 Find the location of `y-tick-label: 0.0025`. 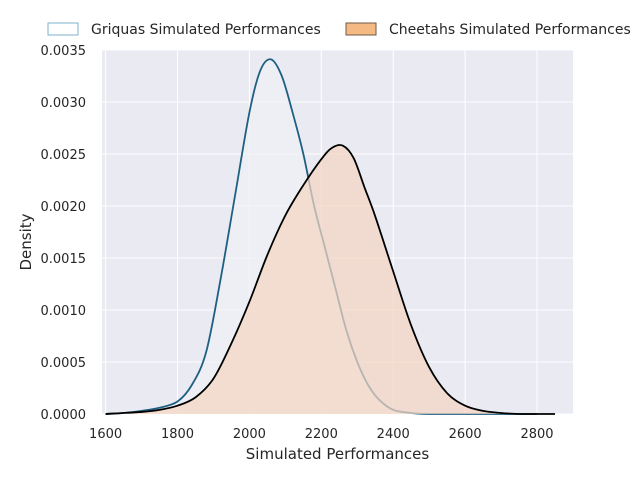

y-tick-label: 0.0025 is located at coordinates (64, 155).